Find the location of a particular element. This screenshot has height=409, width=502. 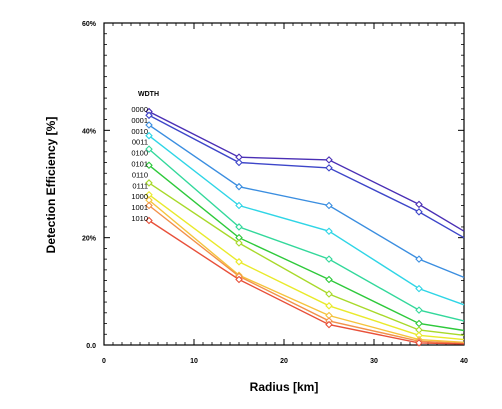

legend-entry-0110: 0110 is located at coordinates (140, 174).